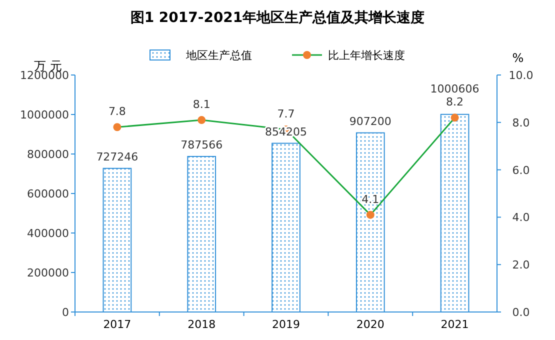 The image size is (555, 340). I want to click on legend-label: 地区生产总值, so click(218, 55).